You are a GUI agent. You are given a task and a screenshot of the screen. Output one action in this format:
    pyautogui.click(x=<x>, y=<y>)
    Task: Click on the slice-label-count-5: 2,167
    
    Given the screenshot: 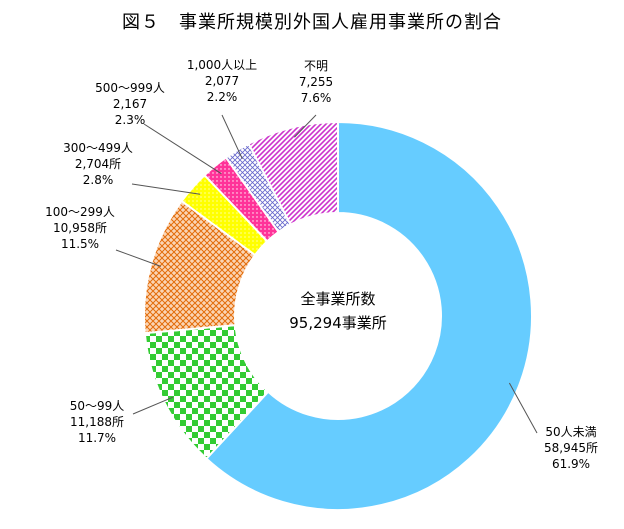 What is the action you would take?
    pyautogui.click(x=130, y=104)
    